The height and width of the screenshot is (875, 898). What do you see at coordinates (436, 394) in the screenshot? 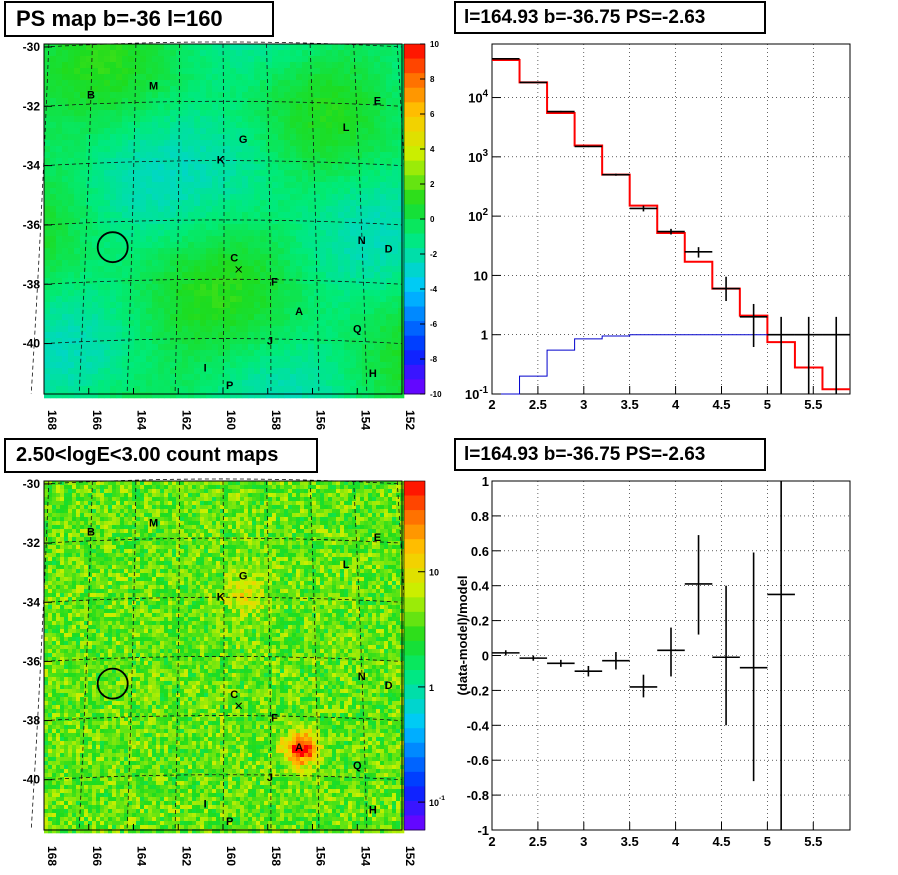
I see `colorbar-tick--10: -10` at bounding box center [436, 394].